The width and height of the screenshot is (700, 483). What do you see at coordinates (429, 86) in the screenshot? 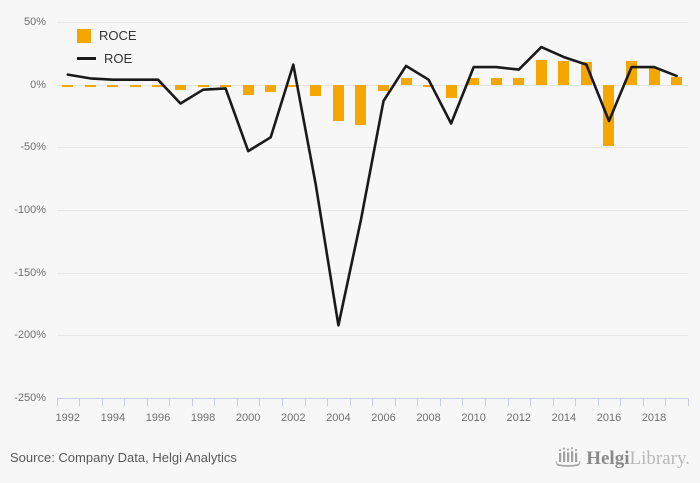
I see `bar-roce-2008` at bounding box center [429, 86].